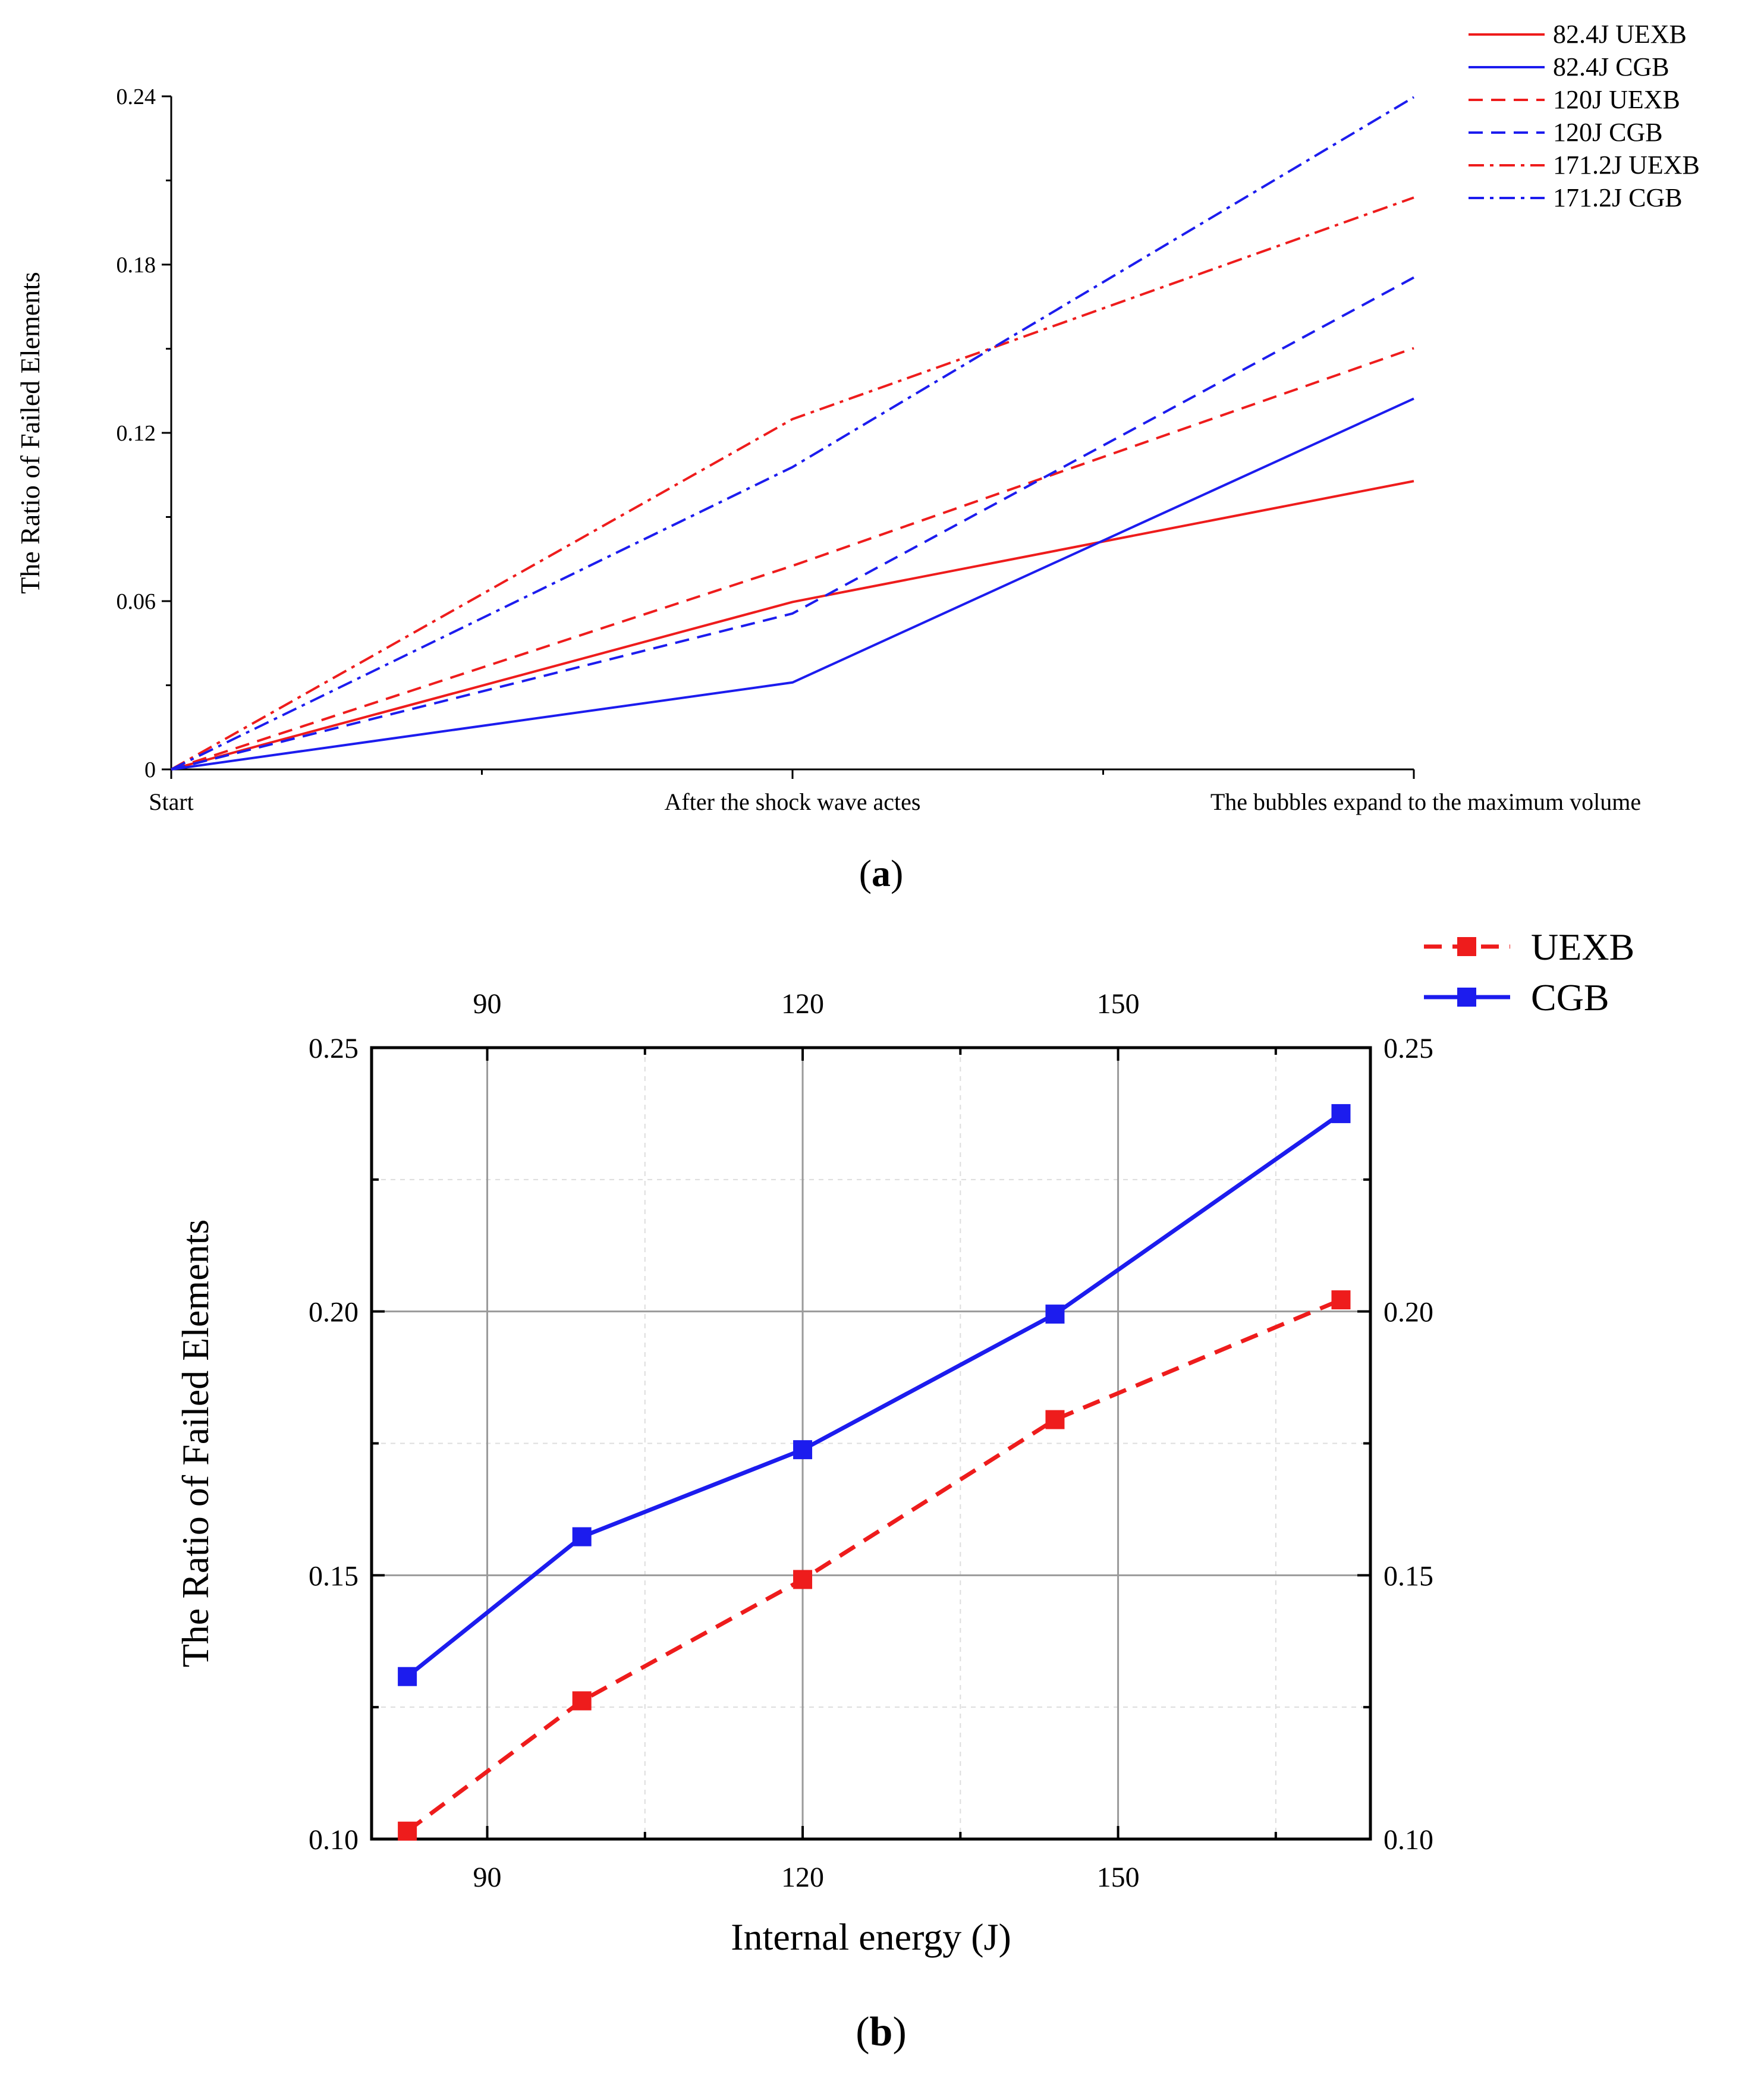 The width and height of the screenshot is (1764, 2087). I want to click on y-tick-label: 0, so click(150, 770).